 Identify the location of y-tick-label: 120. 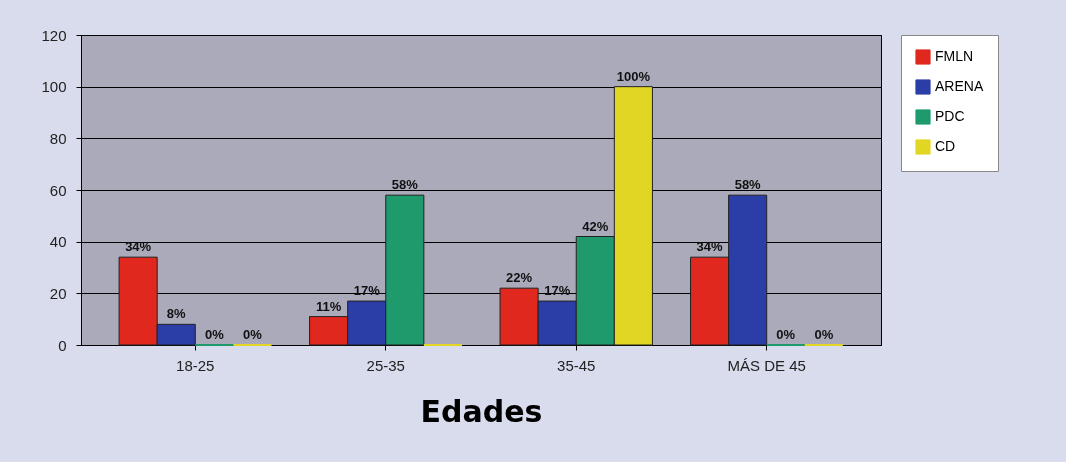
(54, 35).